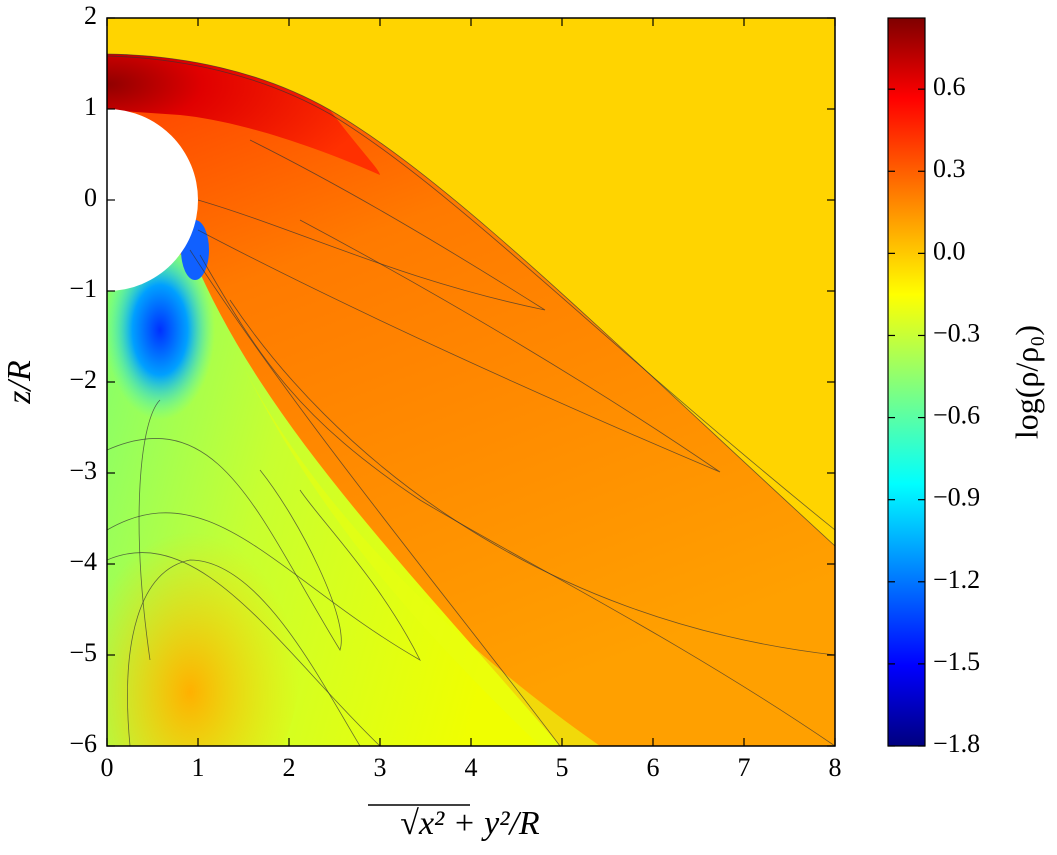  I want to click on x-tick-label: 3, so click(380, 767).